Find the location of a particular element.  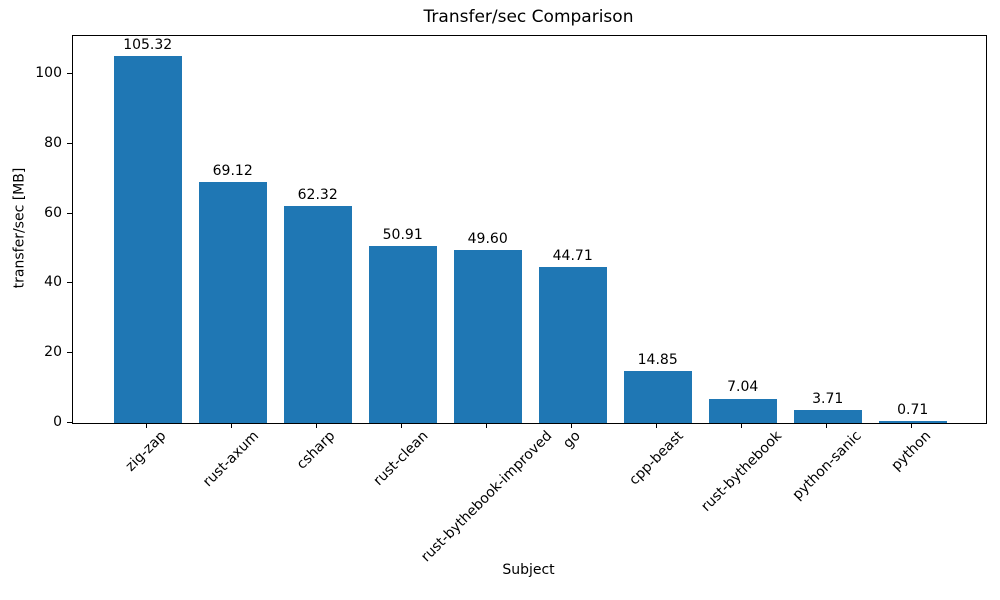

bar-value-label: 14.85 is located at coordinates (657, 360).